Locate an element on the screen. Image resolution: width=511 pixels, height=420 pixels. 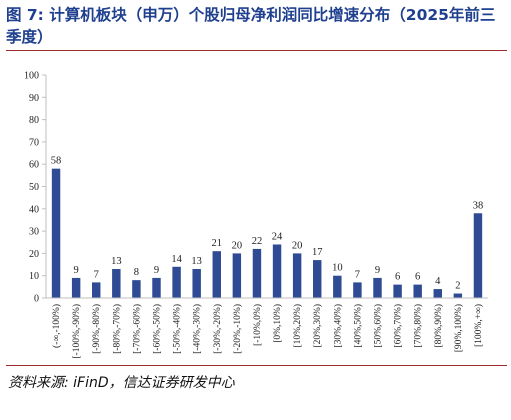
x-category-label: [-80%,-70%) is located at coordinates (116, 329).